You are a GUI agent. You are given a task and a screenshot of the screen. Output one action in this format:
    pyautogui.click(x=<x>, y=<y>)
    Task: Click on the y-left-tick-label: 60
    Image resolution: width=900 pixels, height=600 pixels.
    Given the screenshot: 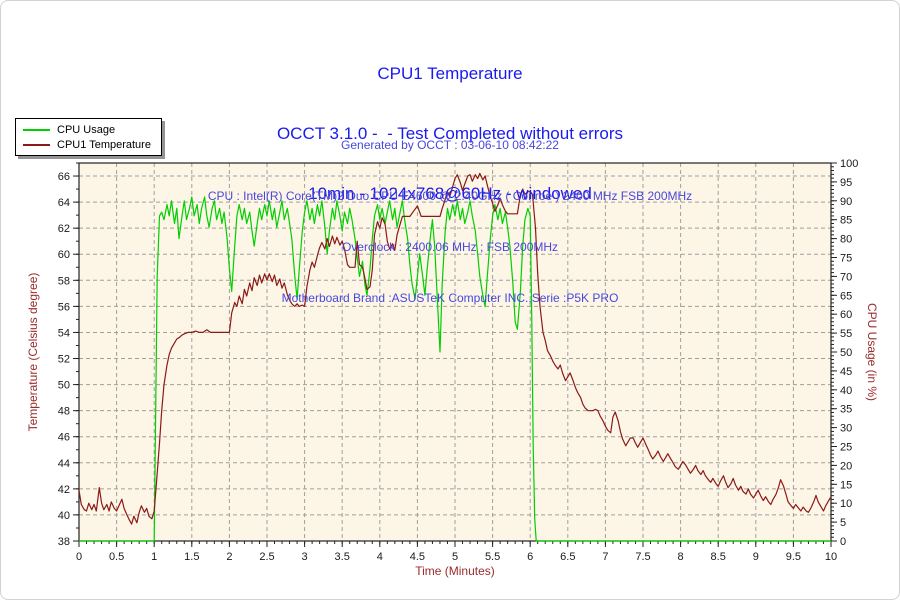 What is the action you would take?
    pyautogui.click(x=64, y=255)
    